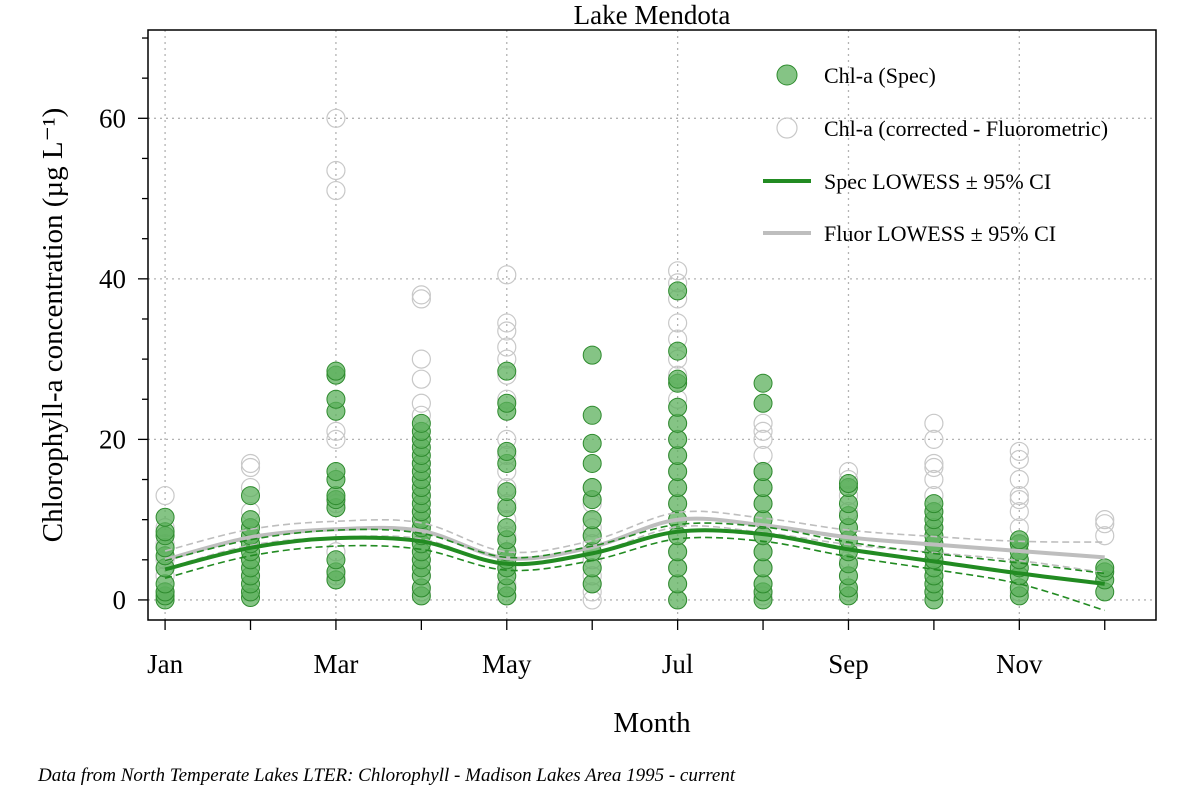  Describe the element at coordinates (652, 15) in the screenshot. I see `chart-title: Lake Mendota` at that location.